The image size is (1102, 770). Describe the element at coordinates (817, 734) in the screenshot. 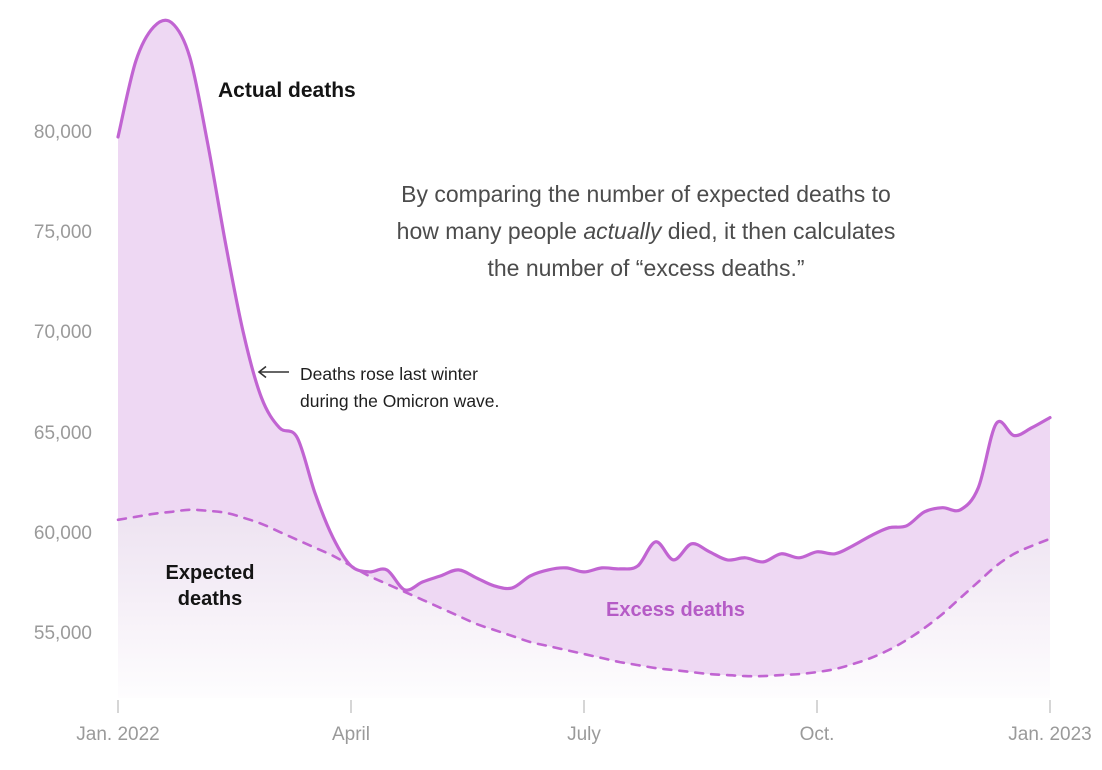

I see `x-axis-label: Oct.` at that location.